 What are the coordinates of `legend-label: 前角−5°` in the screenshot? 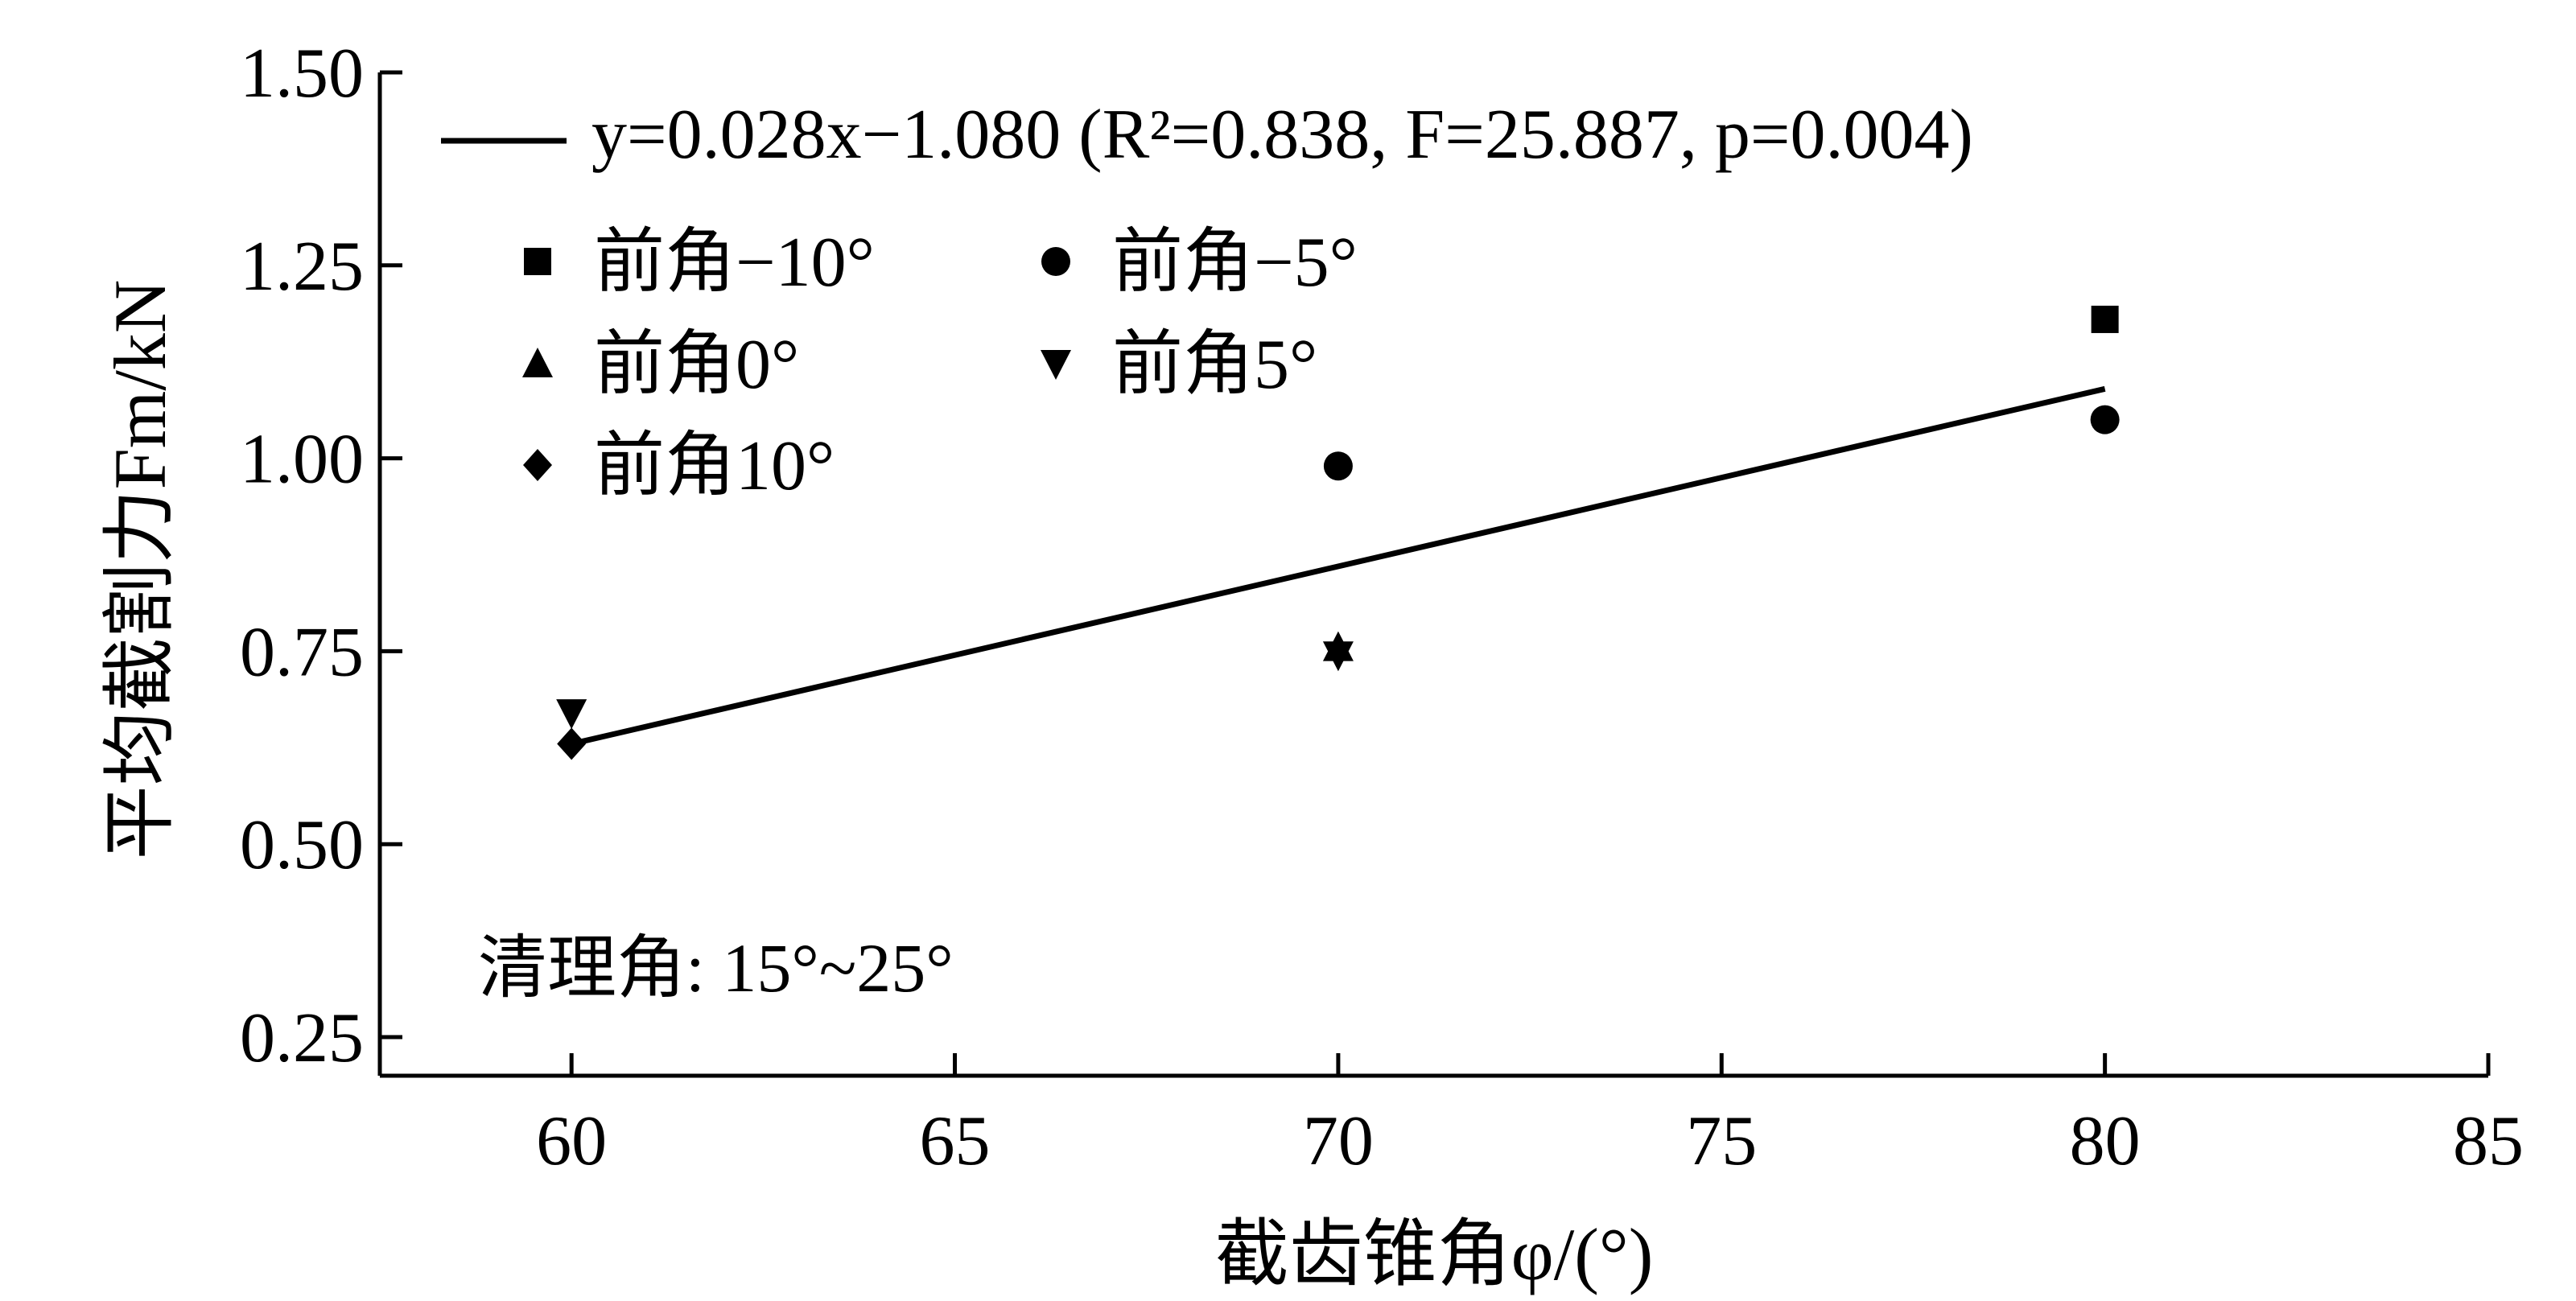 It's located at (1235, 263).